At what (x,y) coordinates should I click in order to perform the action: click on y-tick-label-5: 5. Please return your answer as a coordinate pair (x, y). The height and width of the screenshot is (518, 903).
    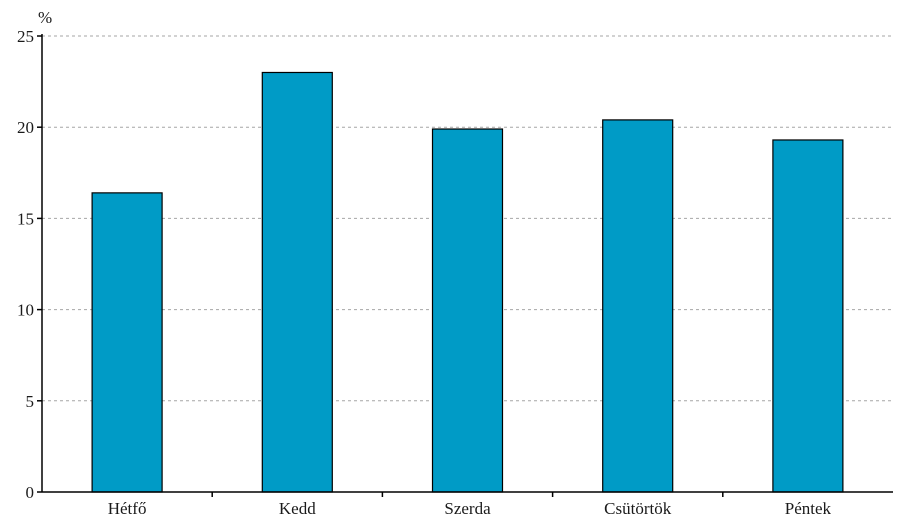
    Looking at the image, I should click on (30, 401).